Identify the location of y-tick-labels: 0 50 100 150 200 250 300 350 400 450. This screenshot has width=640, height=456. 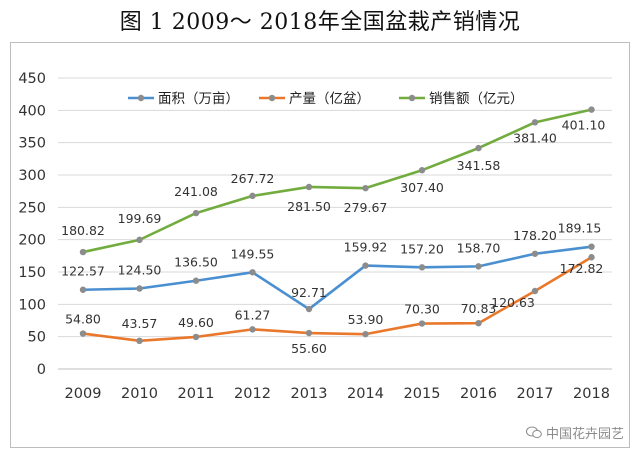
(32, 224).